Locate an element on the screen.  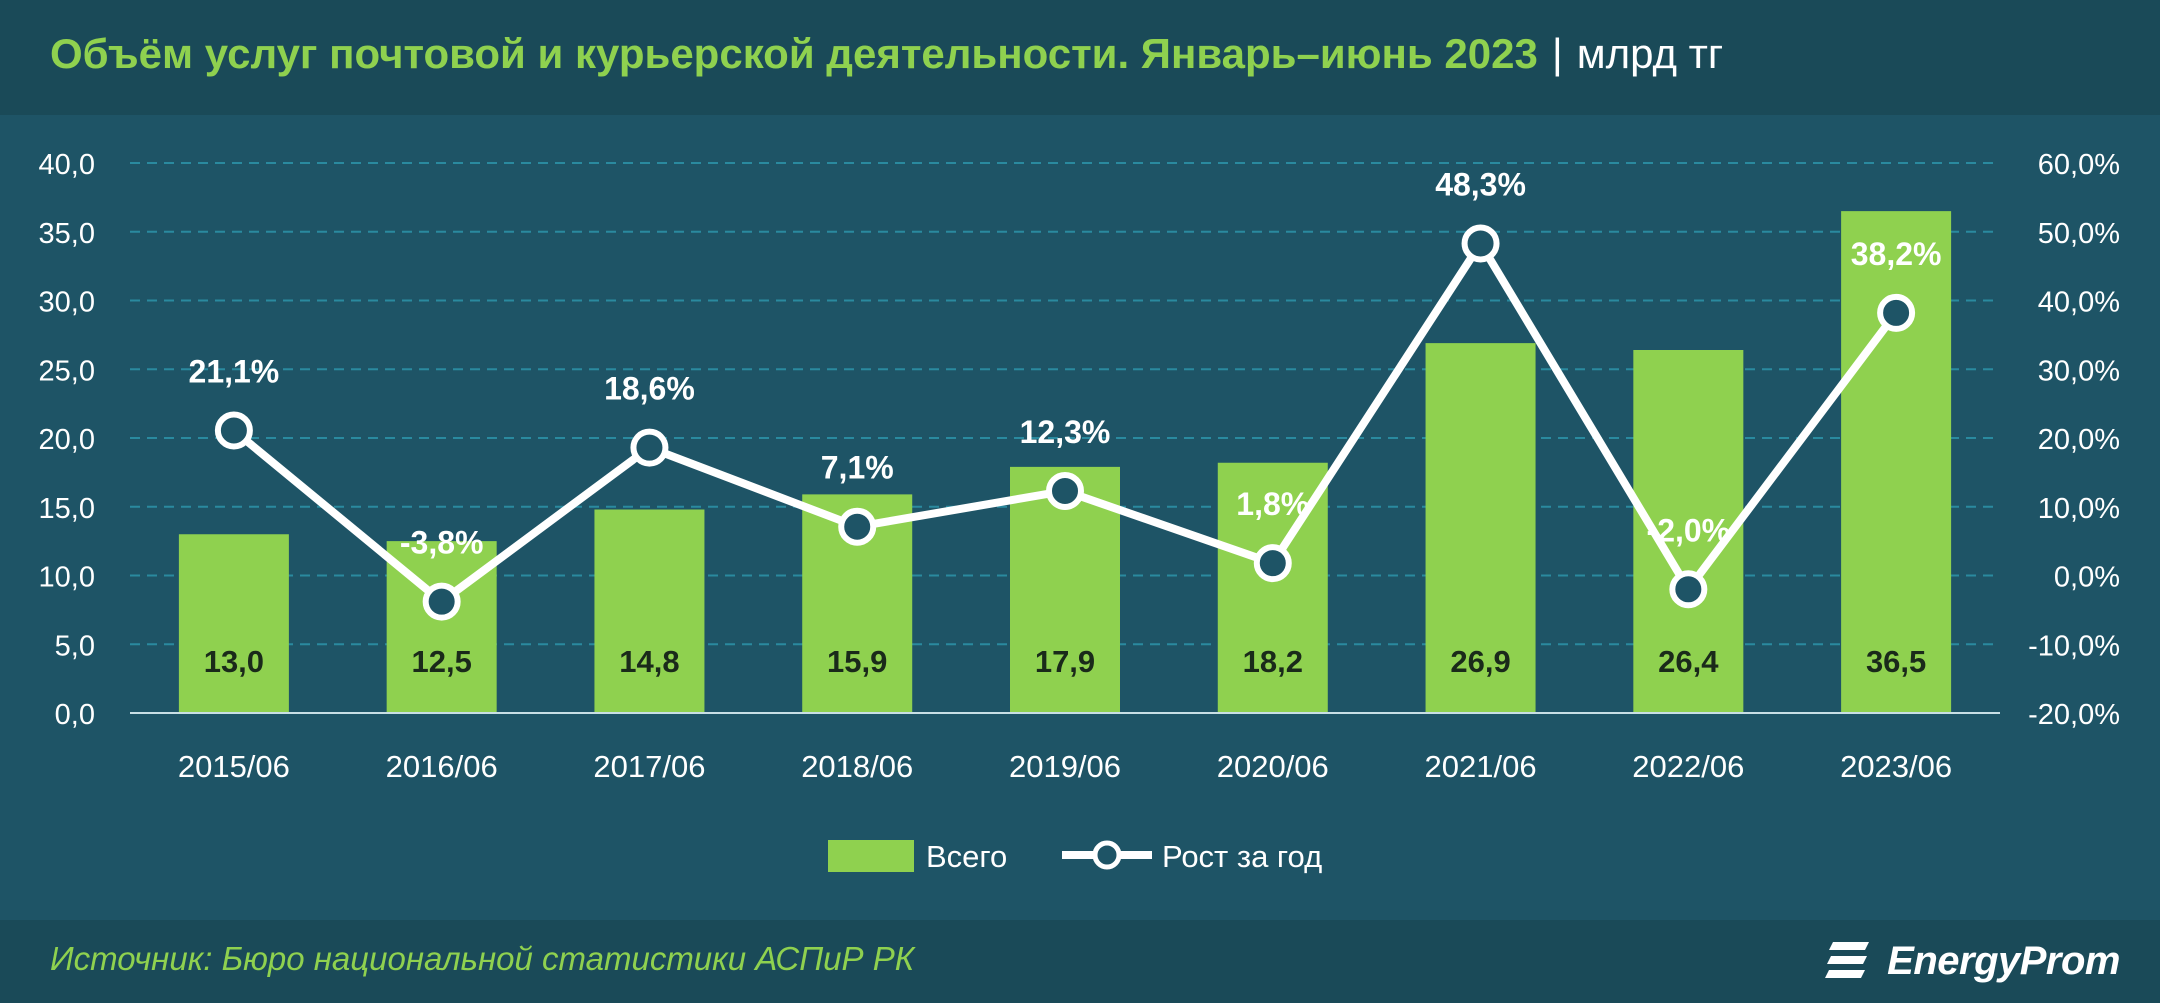
y-left-tick-label: 35,0 is located at coordinates (67, 234).